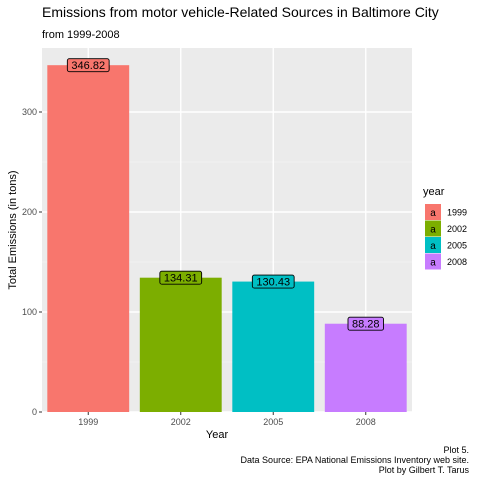 This screenshot has height=480, width=480. I want to click on y-axis-label: Total Emissions (in tons), so click(13, 229).